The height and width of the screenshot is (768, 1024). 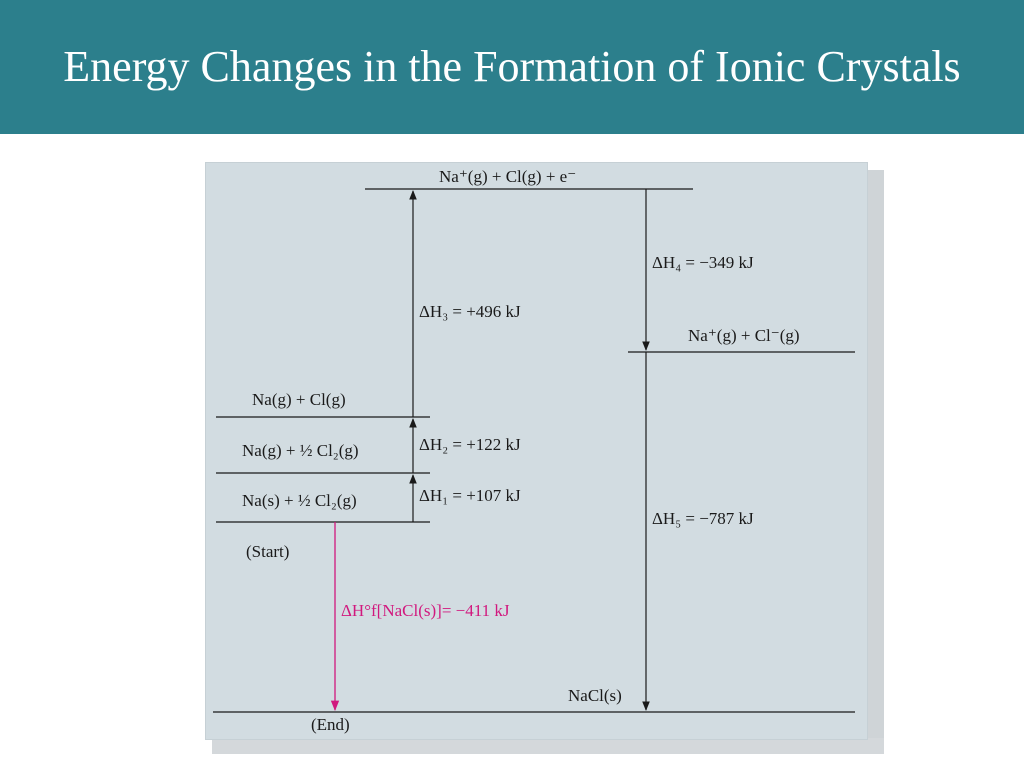 What do you see at coordinates (703, 262) in the screenshot?
I see `label-dh4: ΔH₄ = −349 kJ` at bounding box center [703, 262].